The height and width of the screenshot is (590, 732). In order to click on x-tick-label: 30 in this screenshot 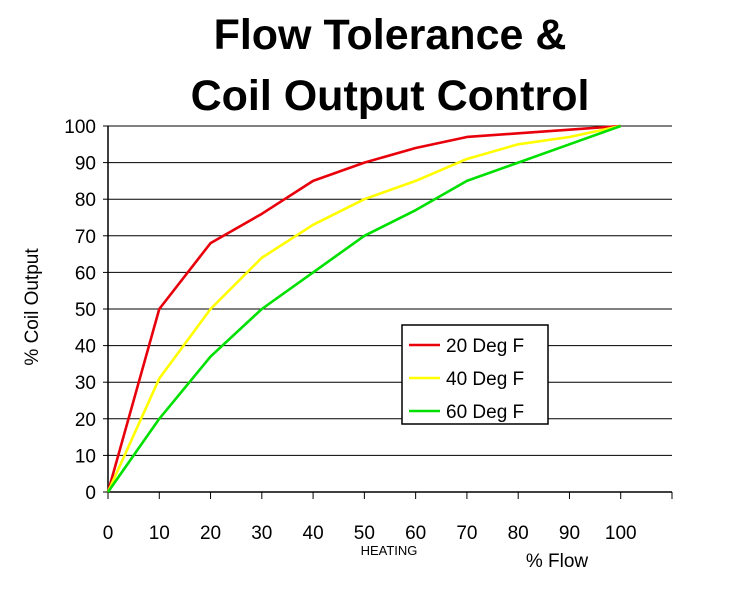, I will do `click(261, 533)`.